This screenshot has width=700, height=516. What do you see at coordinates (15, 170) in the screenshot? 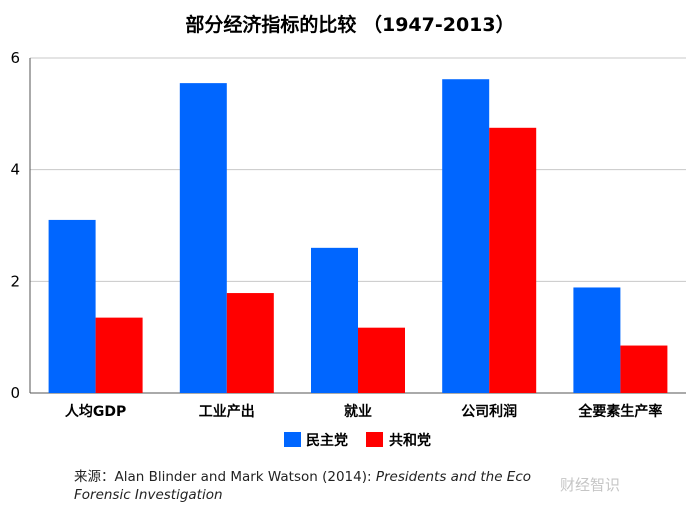
I see `y-tick-label-4: 4` at bounding box center [15, 170].